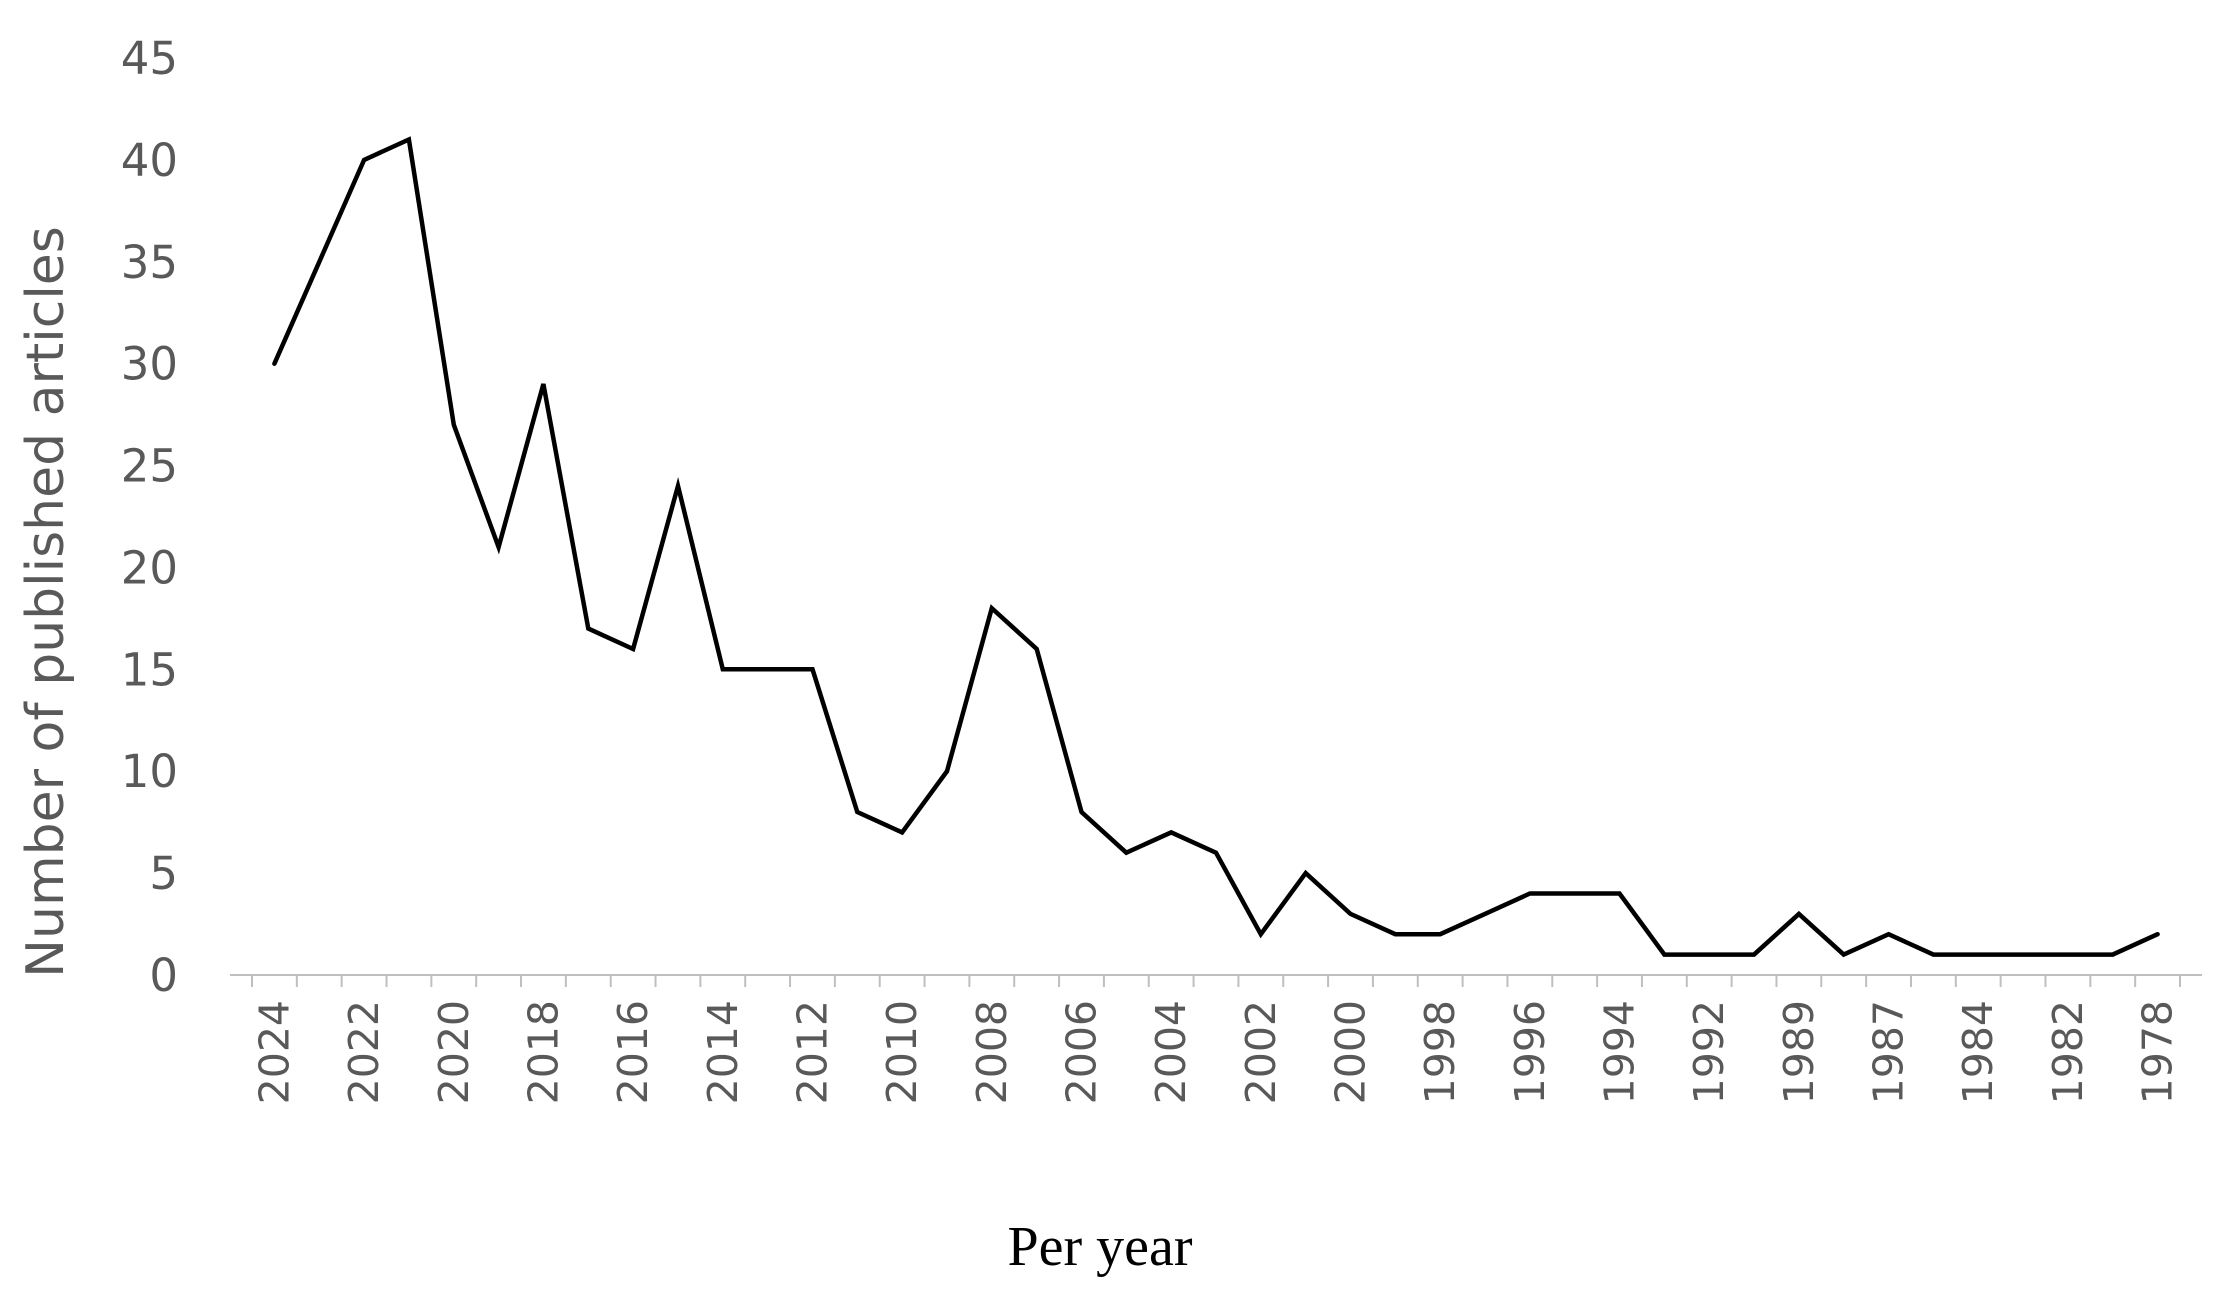 Image resolution: width=2235 pixels, height=1296 pixels. What do you see at coordinates (812, 1052) in the screenshot?
I see `x-tick-label: 2012` at bounding box center [812, 1052].